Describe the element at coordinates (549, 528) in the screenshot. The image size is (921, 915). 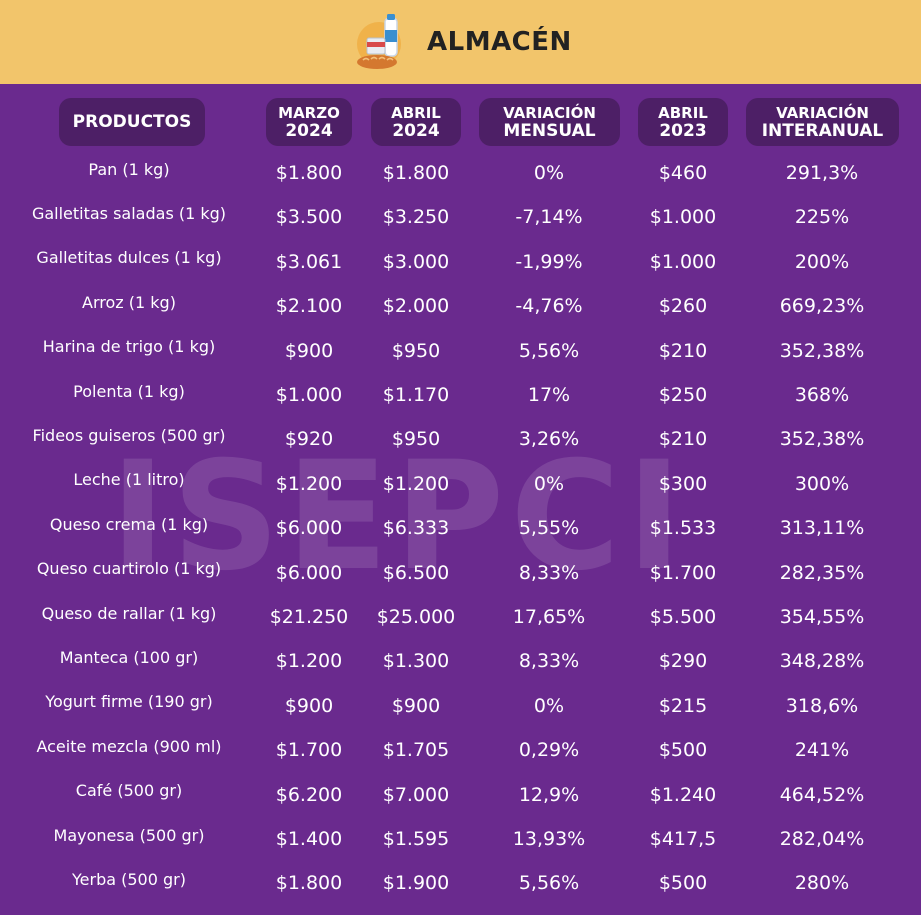
I see `value-cell: 5,55%` at that location.